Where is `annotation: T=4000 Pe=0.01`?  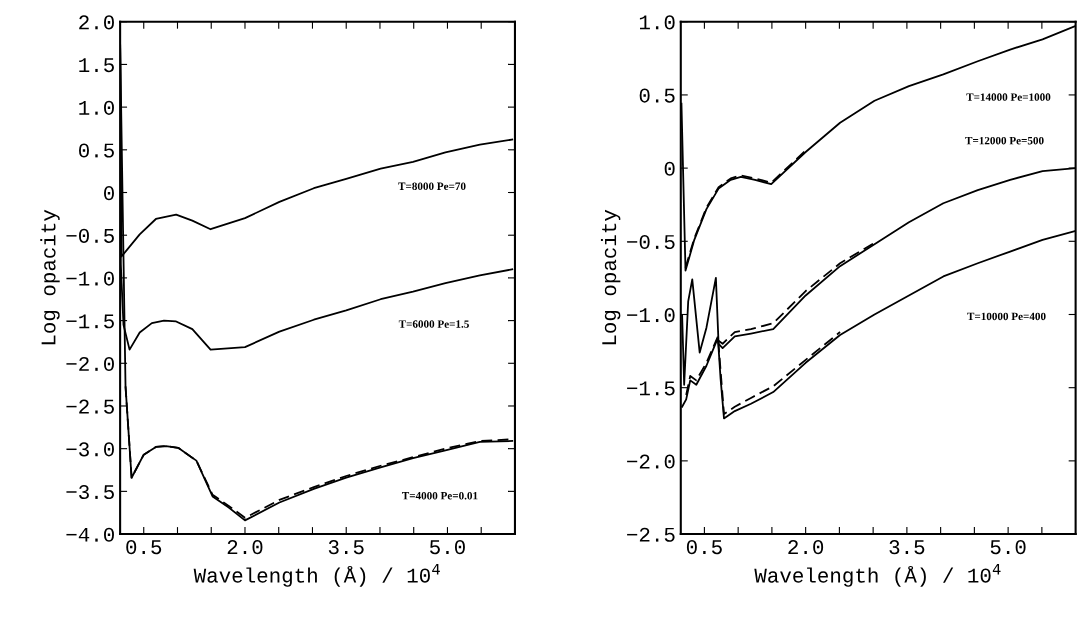 annotation: T=4000 Pe=0.01 is located at coordinates (439, 495).